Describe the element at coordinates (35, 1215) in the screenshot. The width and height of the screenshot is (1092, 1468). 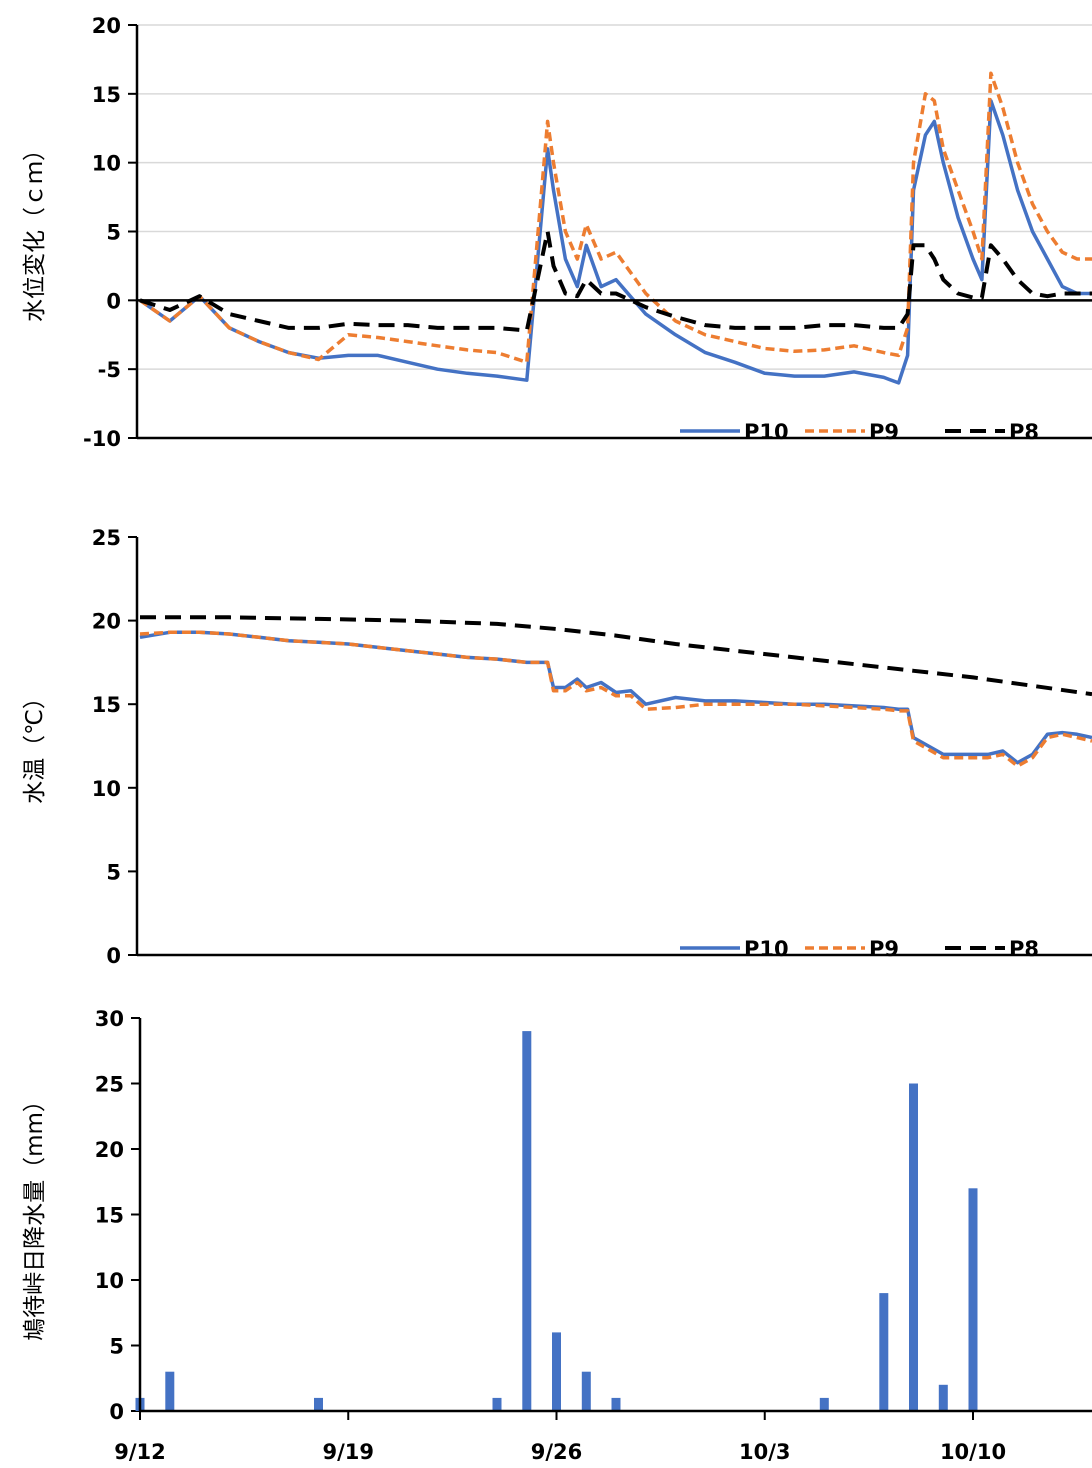
I see `y-axis-title: 鳩待峠日降水量（mm）` at that location.